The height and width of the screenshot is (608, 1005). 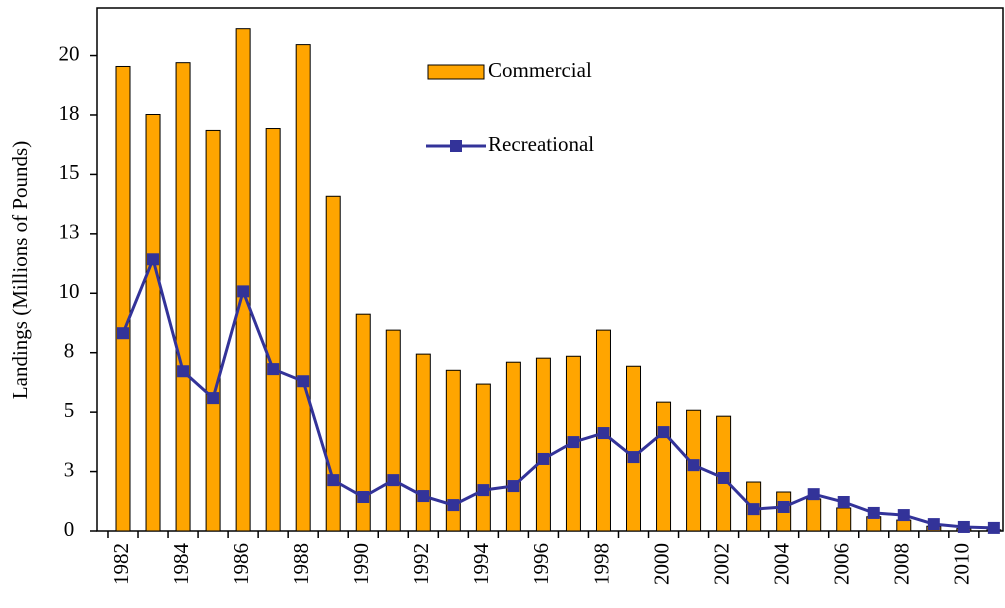 What do you see at coordinates (601, 564) in the screenshot?
I see `x-tick-label: 1998` at bounding box center [601, 564].